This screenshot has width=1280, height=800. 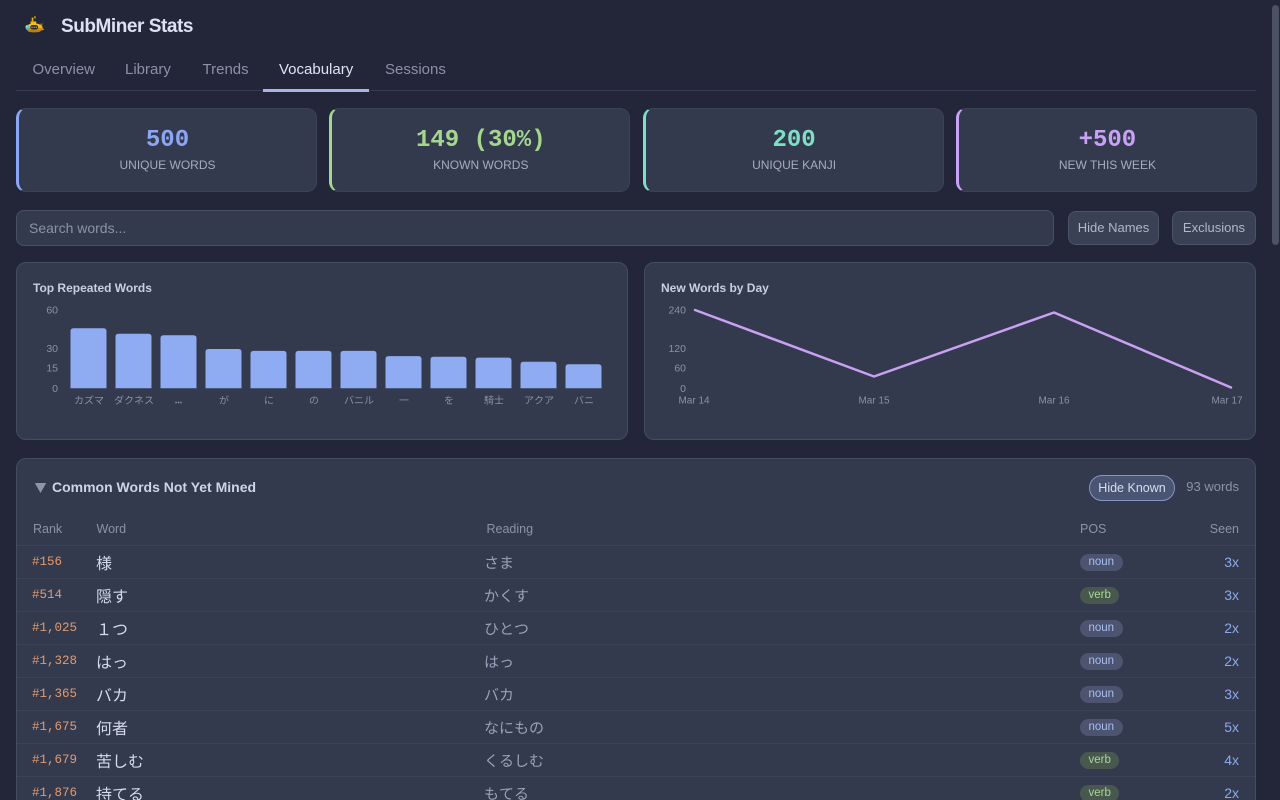 What do you see at coordinates (52, 349) in the screenshot?
I see `svg-text: 30` at bounding box center [52, 349].